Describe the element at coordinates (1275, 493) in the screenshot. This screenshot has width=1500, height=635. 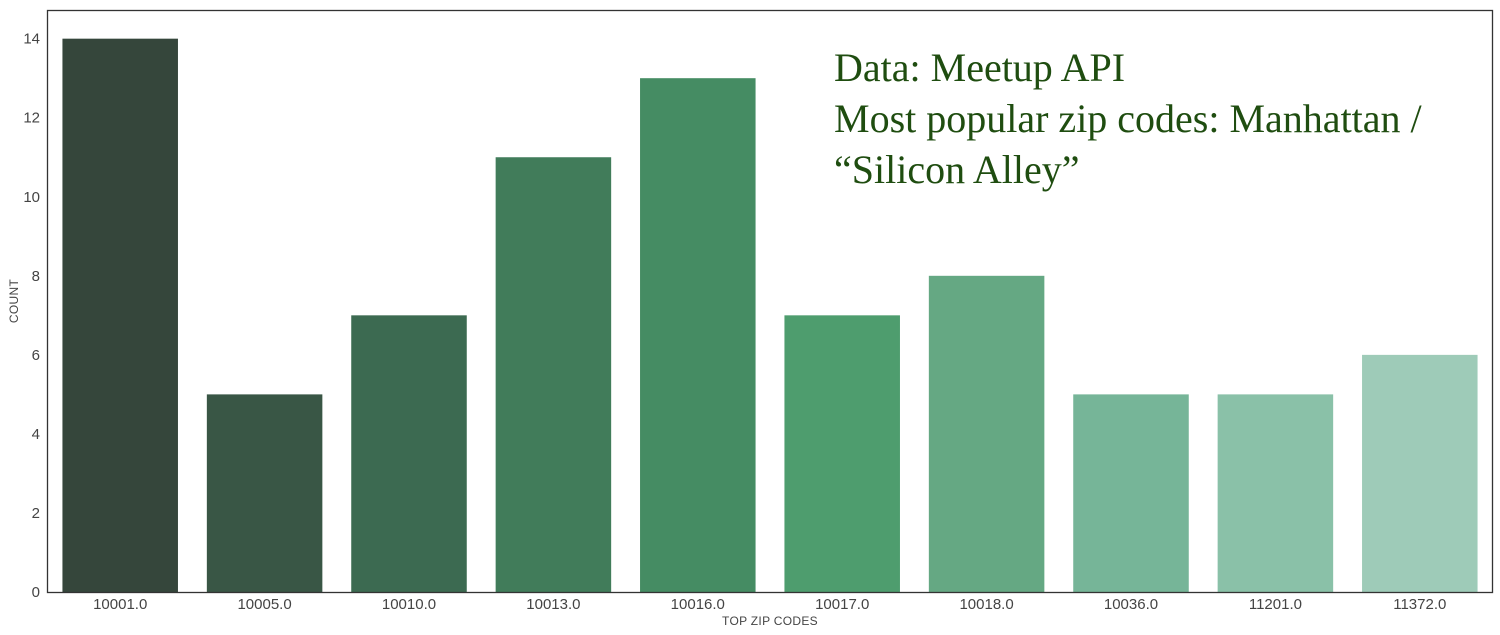
I see `bar-11201.0` at that location.